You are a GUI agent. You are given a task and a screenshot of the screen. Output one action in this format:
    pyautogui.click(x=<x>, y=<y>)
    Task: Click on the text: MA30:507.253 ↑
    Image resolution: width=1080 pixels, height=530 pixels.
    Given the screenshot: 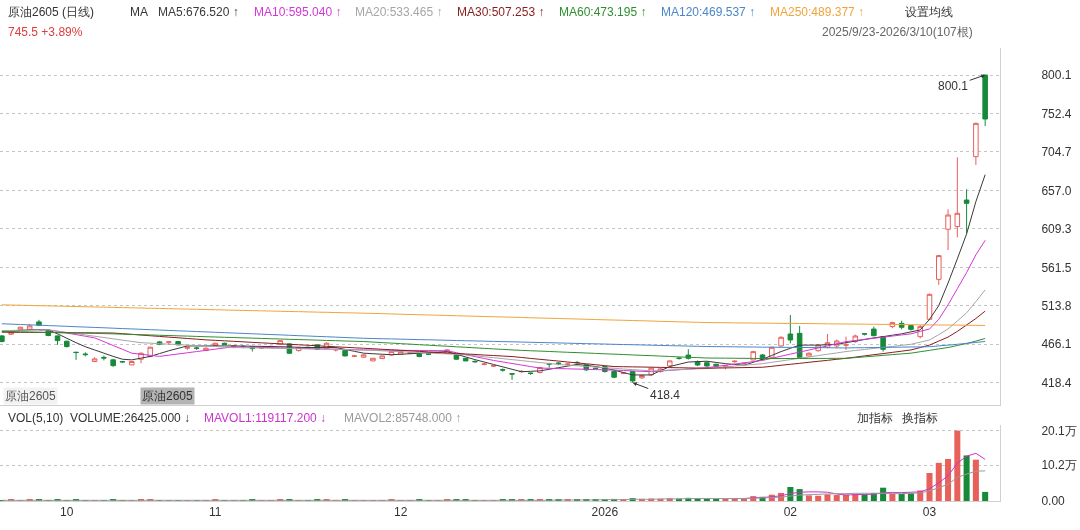 What is the action you would take?
    pyautogui.click(x=501, y=12)
    